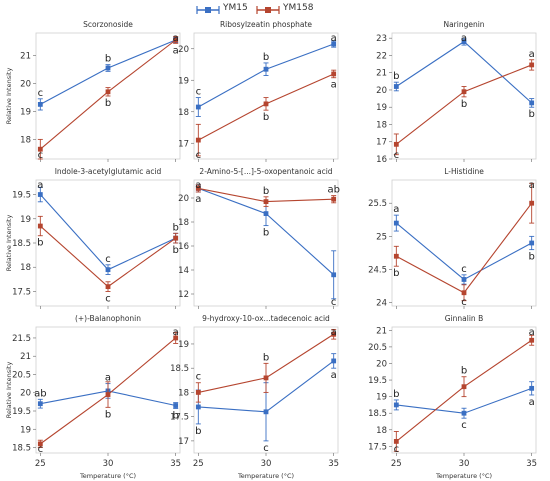 This screenshot has height=481, width=550. What do you see at coordinates (268, 10) in the screenshot?
I see `legend-swatch-ym158` at bounding box center [268, 10].